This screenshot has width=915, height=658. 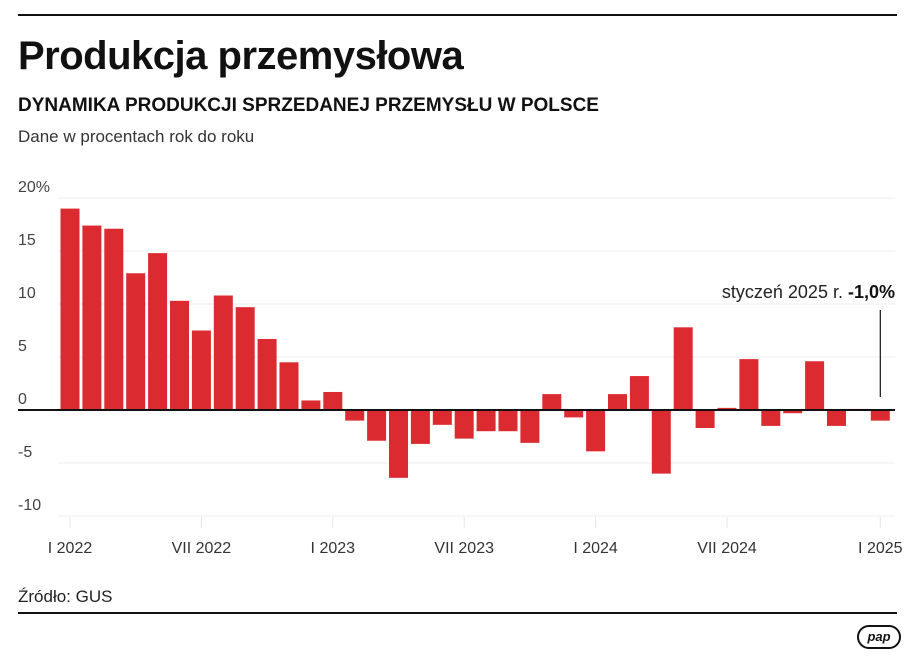 I want to click on top-rule, so click(x=457, y=15).